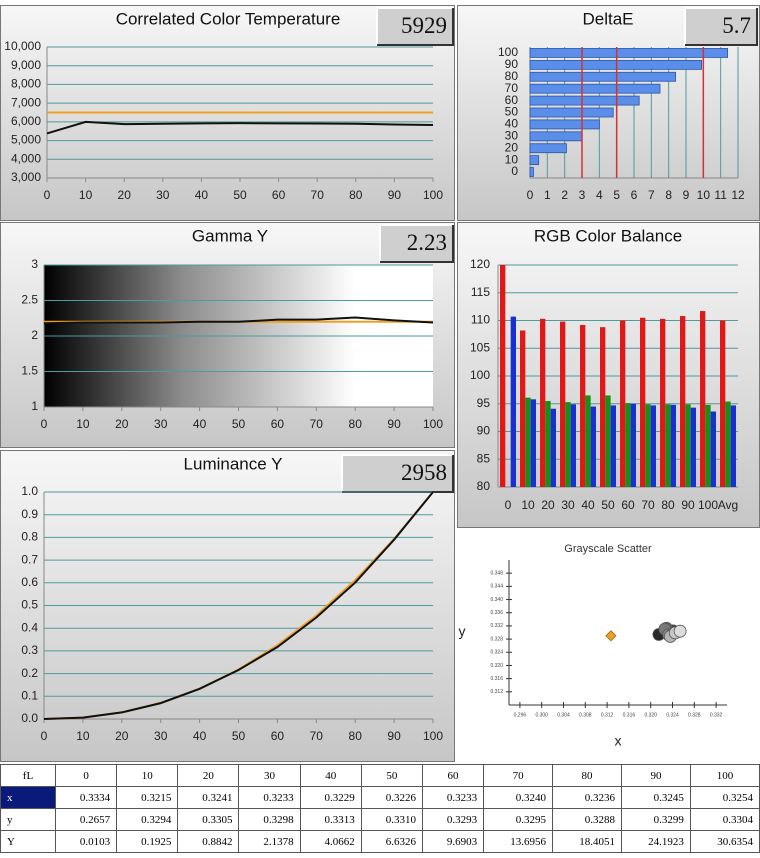 This screenshot has width=760, height=858. I want to click on y-tick-label: 110, so click(480, 320).